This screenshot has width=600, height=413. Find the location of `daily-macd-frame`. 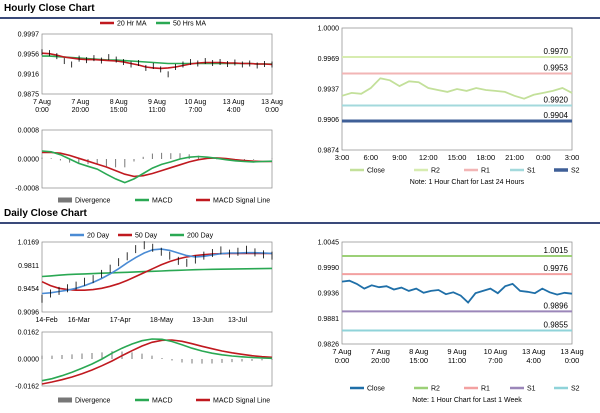

daily-macd-frame is located at coordinates (157, 359).